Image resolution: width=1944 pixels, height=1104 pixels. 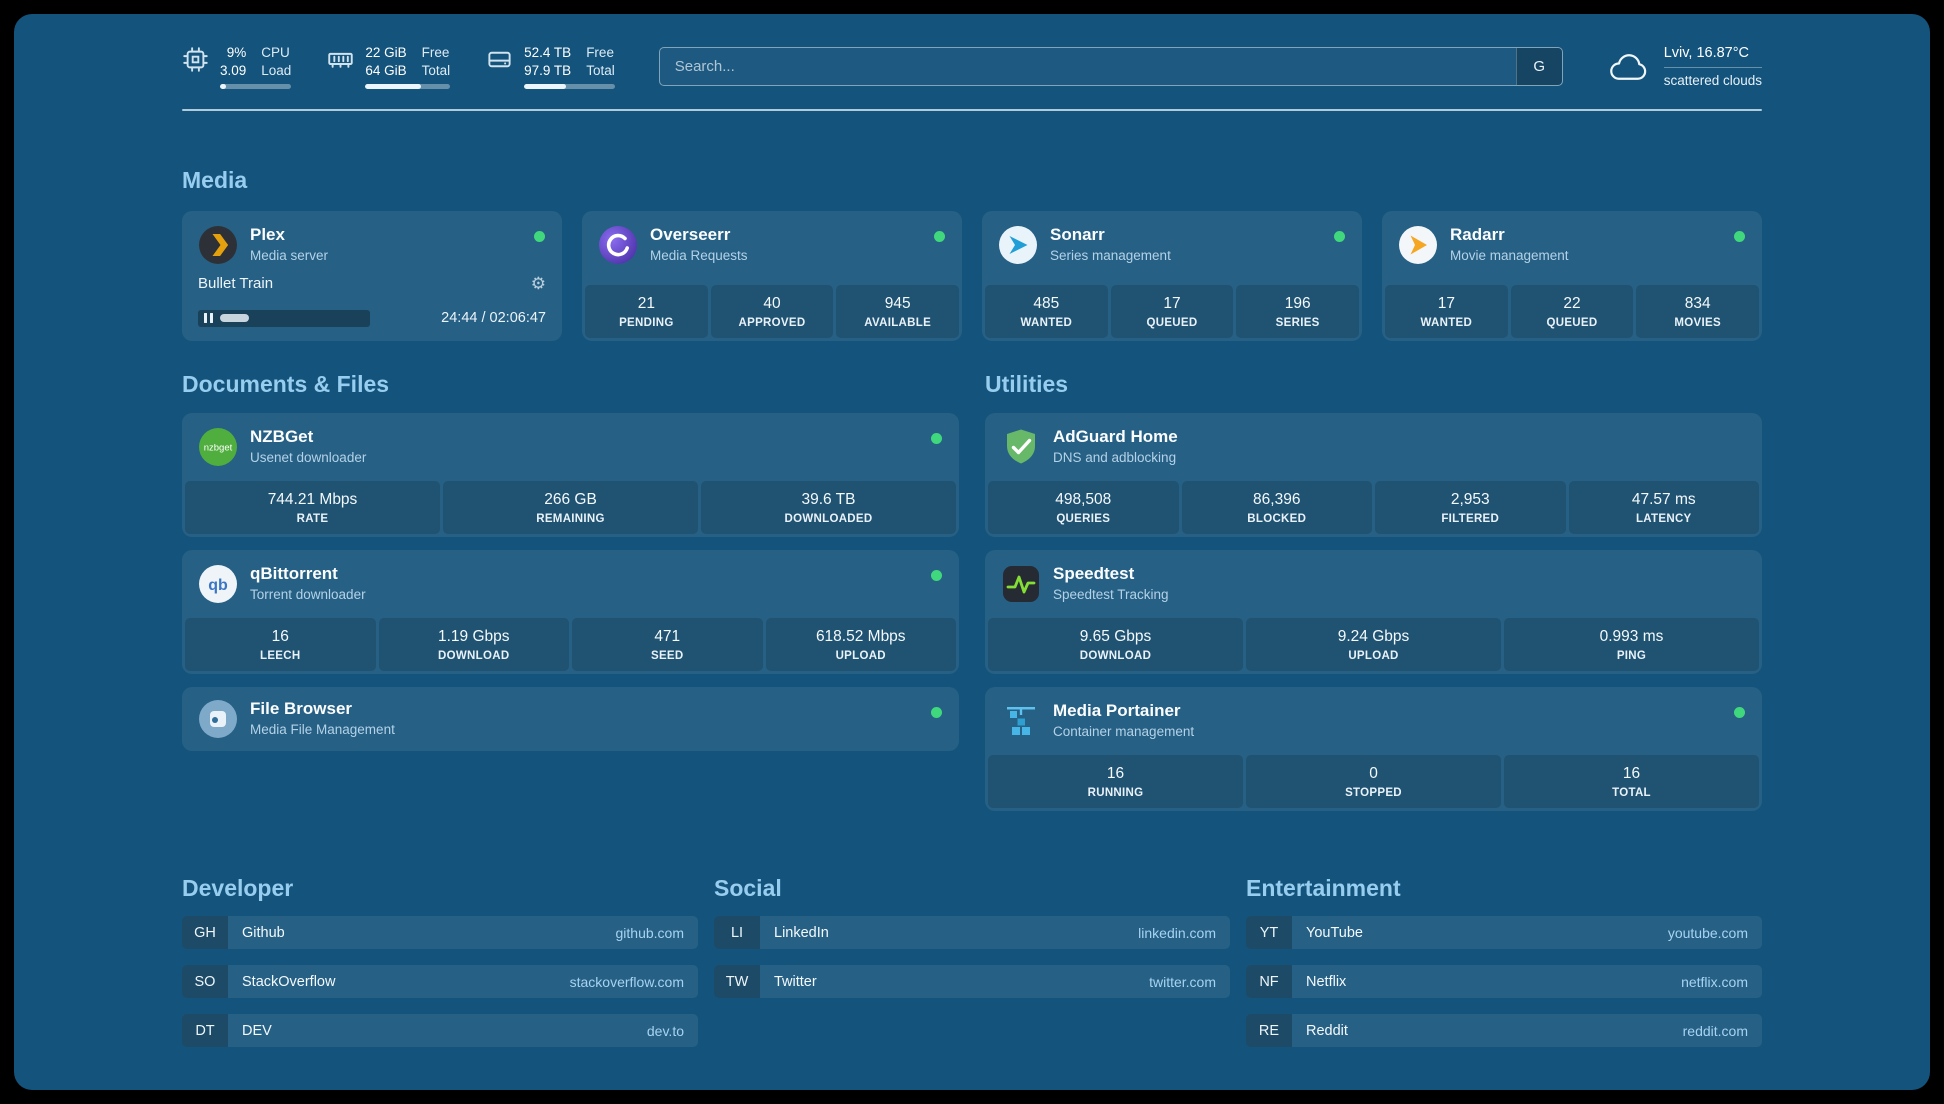 What do you see at coordinates (236, 283) in the screenshot?
I see `plex-now-playing: Bullet Train` at bounding box center [236, 283].